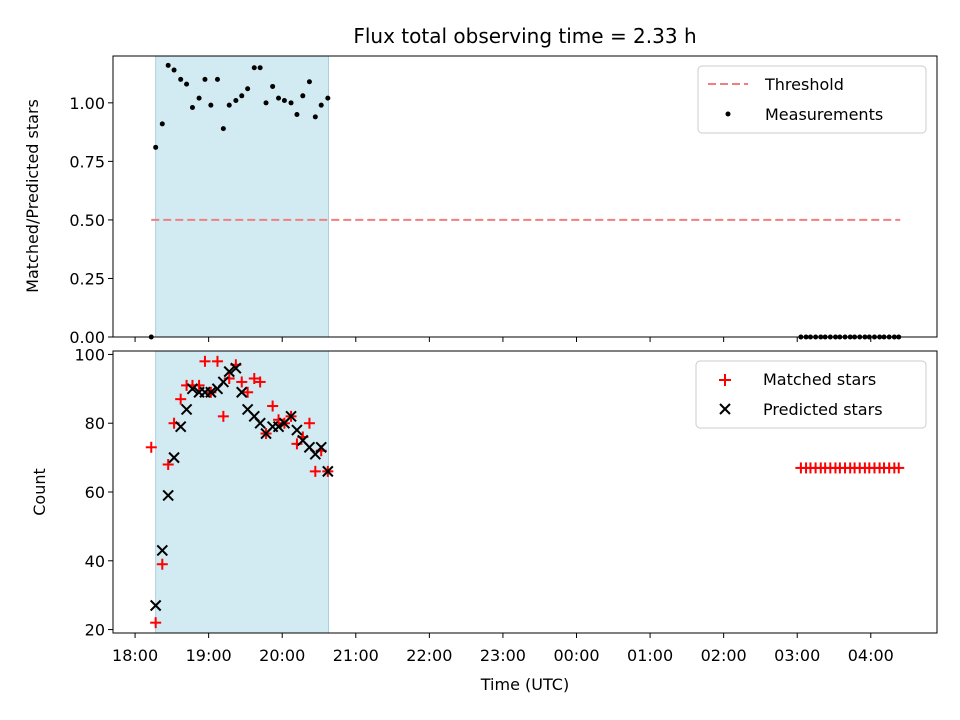  Describe the element at coordinates (725, 380) in the screenshot. I see `legend-matched-marker` at that location.